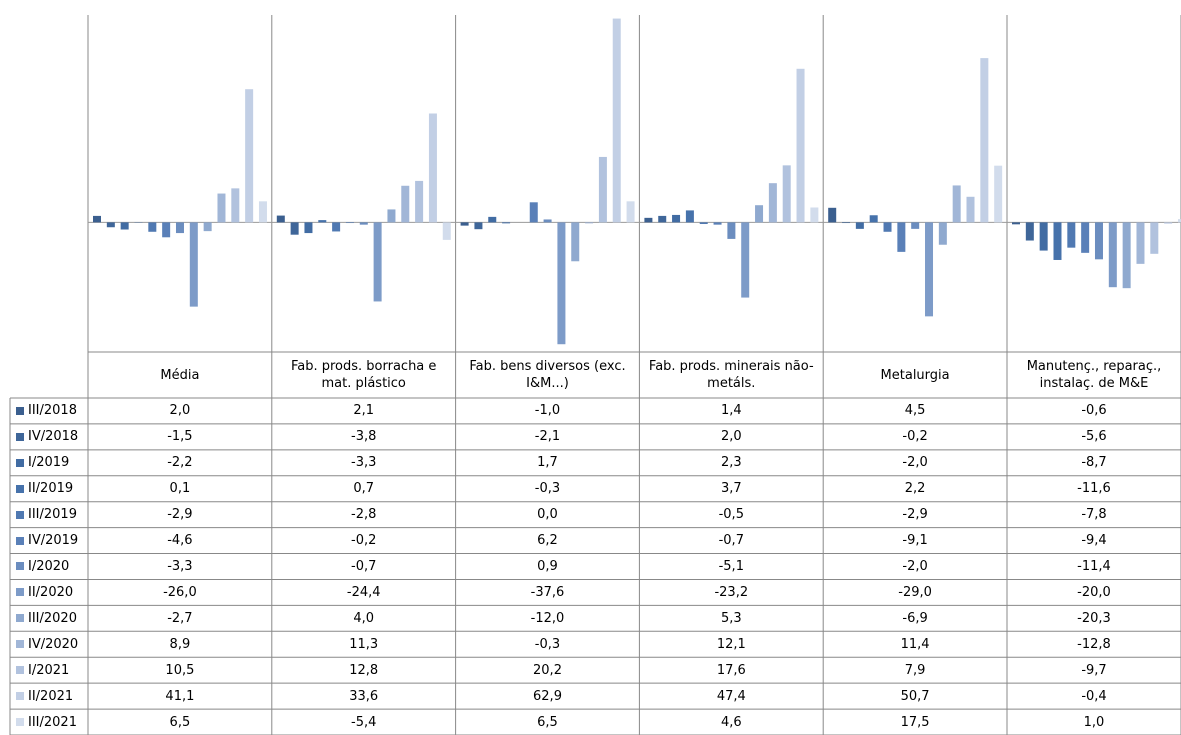  I want to click on table-cell: -5,6, so click(1094, 437).